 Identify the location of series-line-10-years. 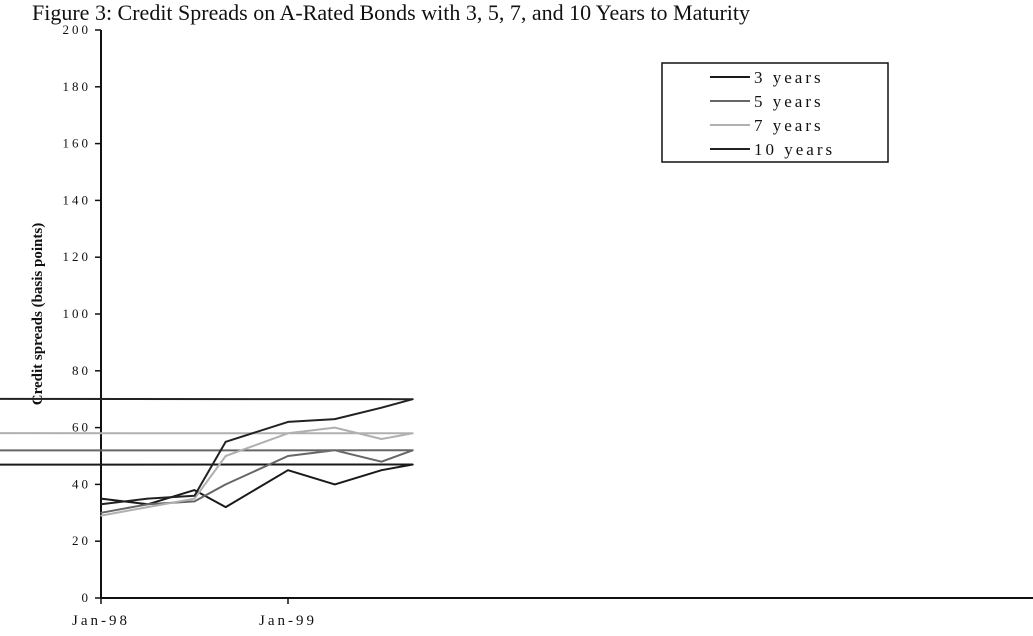
(207, 451).